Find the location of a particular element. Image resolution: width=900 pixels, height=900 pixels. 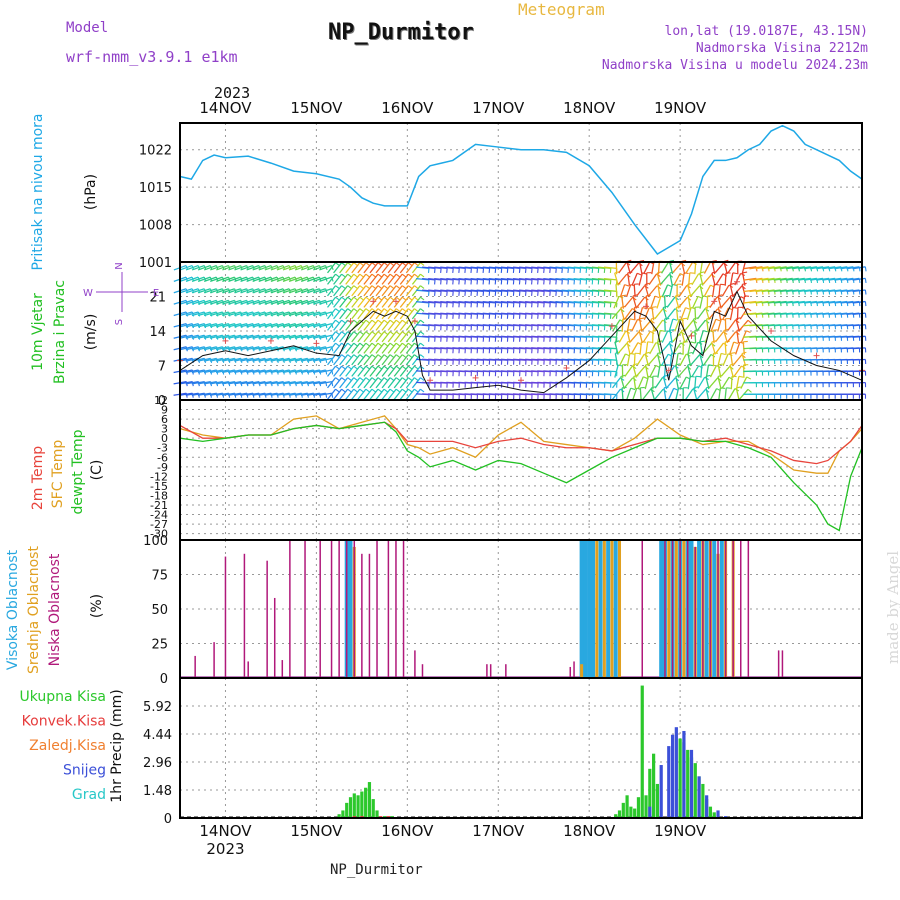

pressure-tick-label: 1015 is located at coordinates (155, 188).